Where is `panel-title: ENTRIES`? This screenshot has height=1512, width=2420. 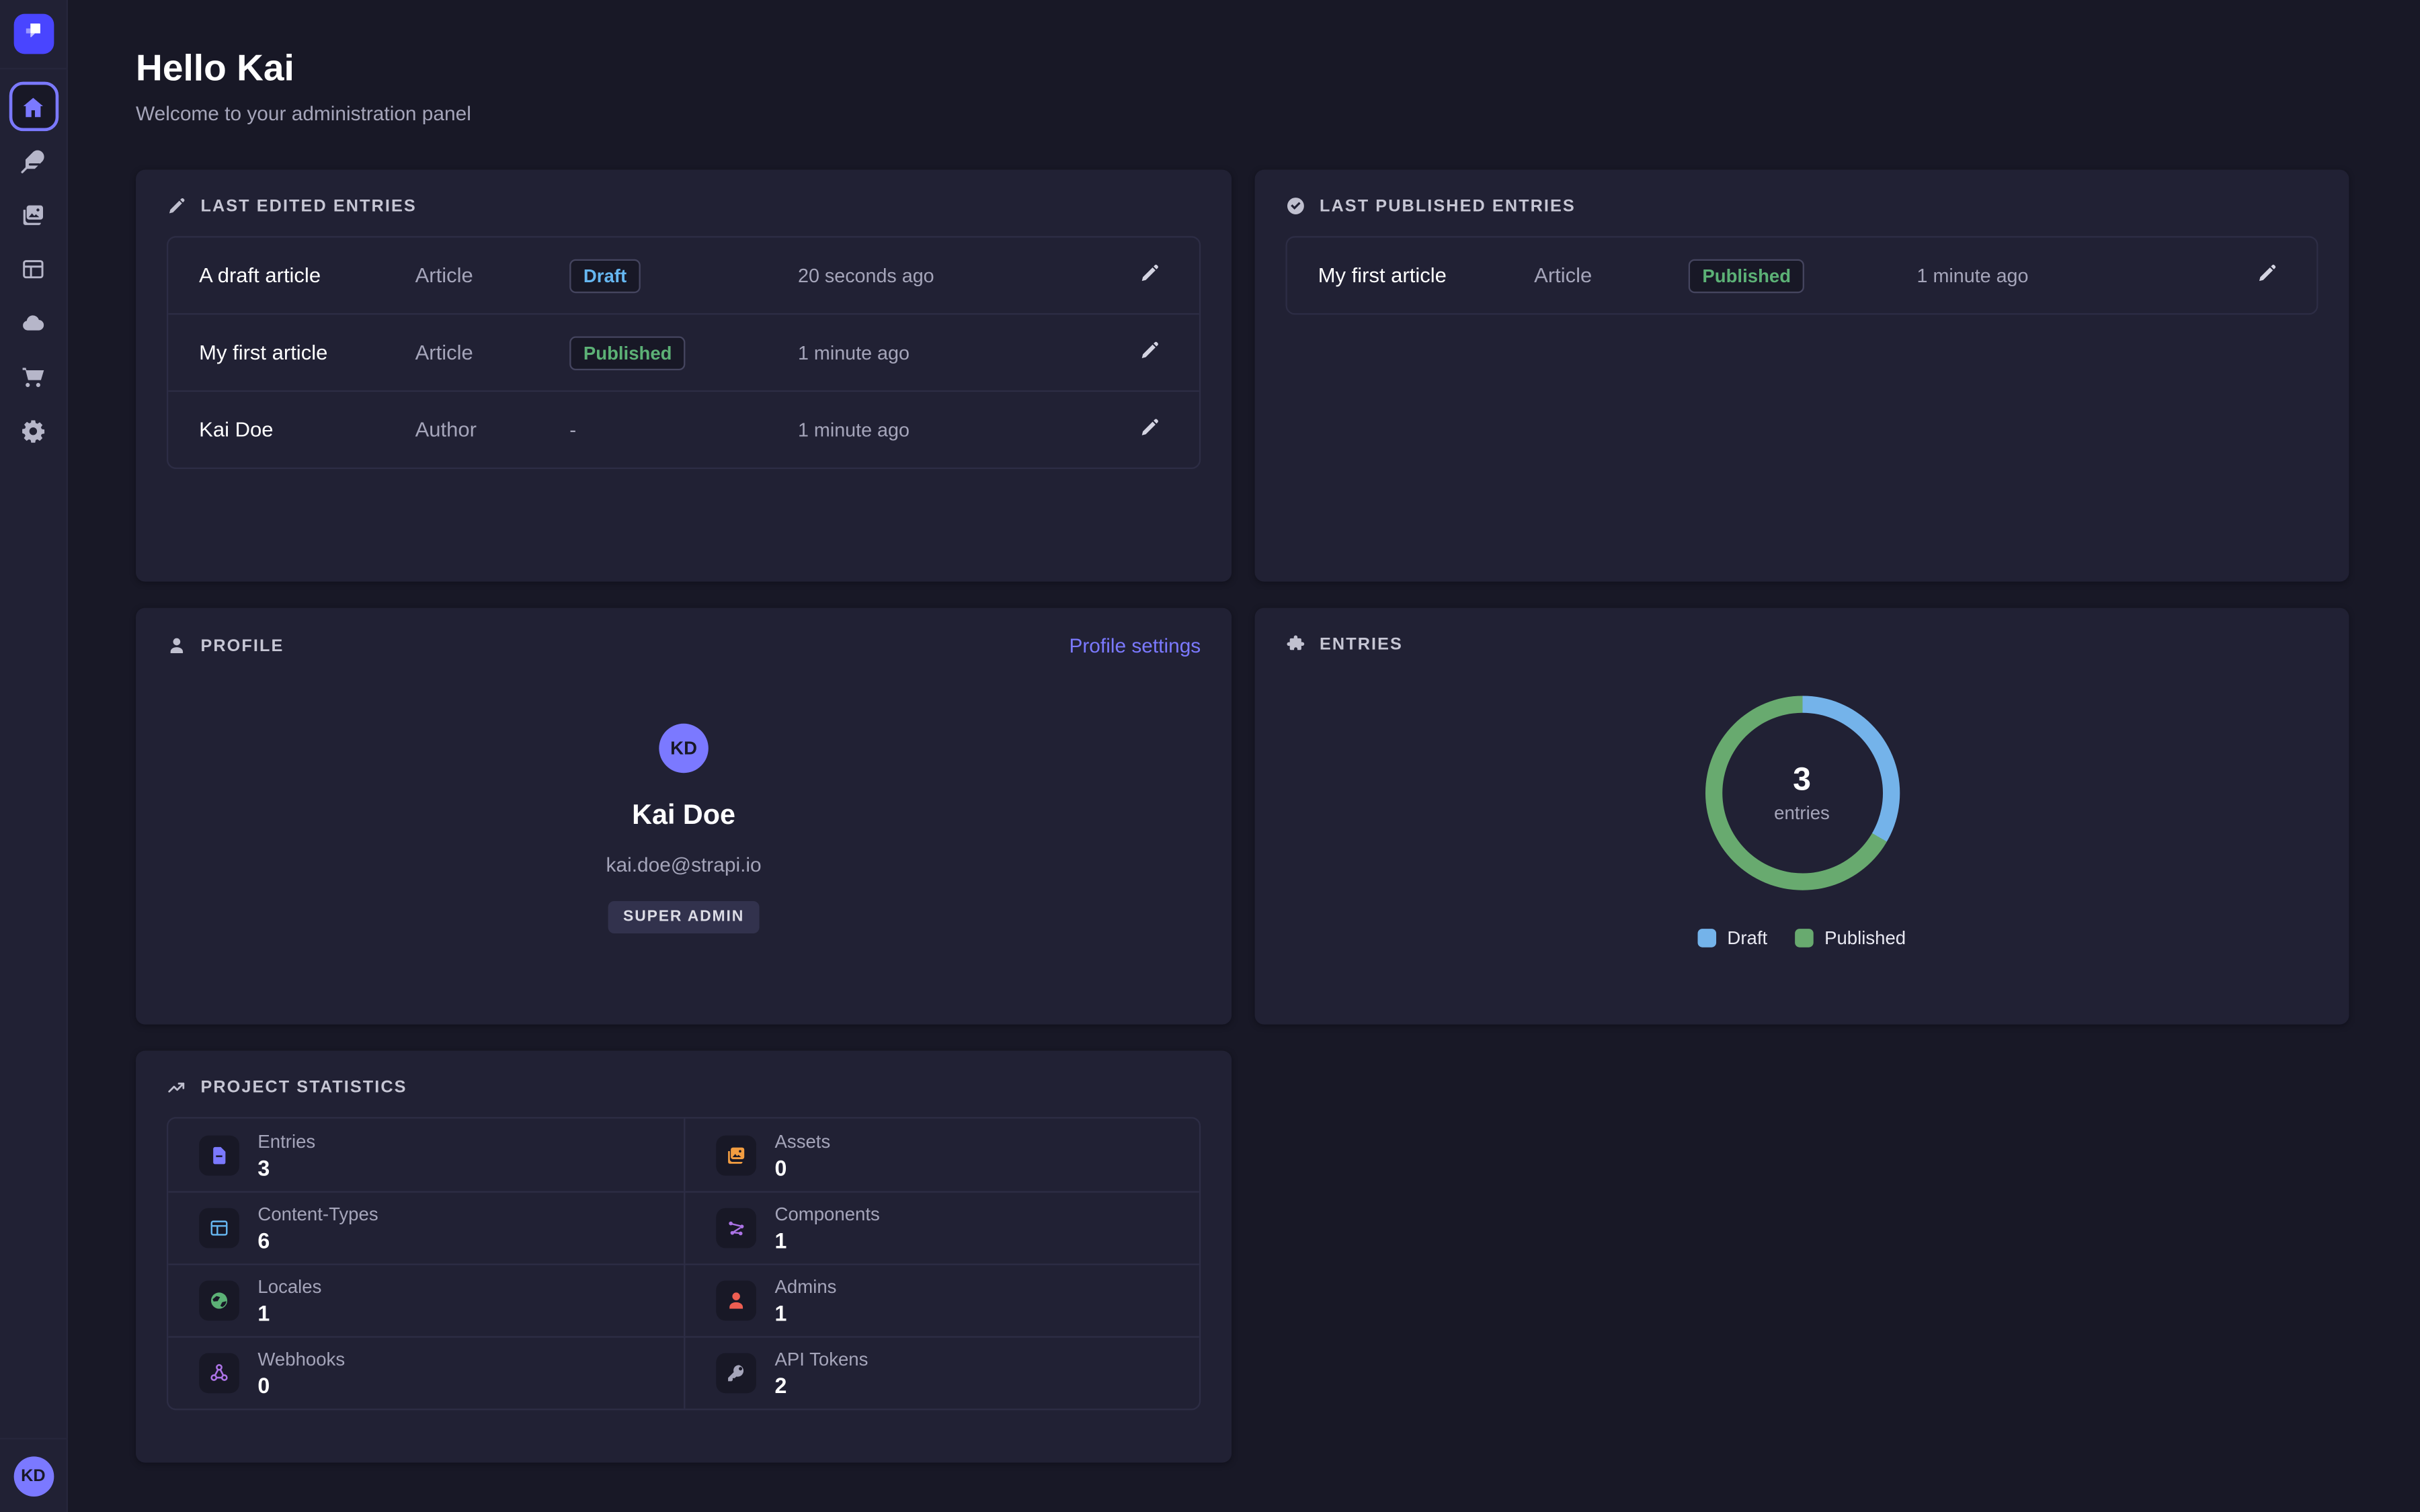 panel-title: ENTRIES is located at coordinates (1361, 644).